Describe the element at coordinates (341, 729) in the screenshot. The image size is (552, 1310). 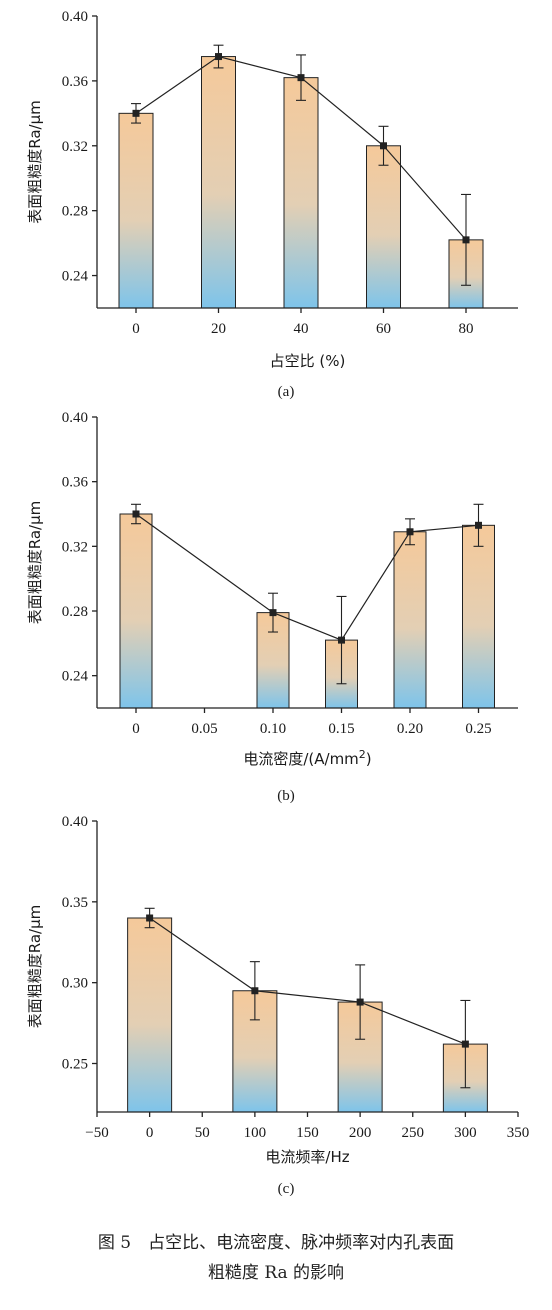
I see `panel-b-xtick-label-4: 0.15` at that location.